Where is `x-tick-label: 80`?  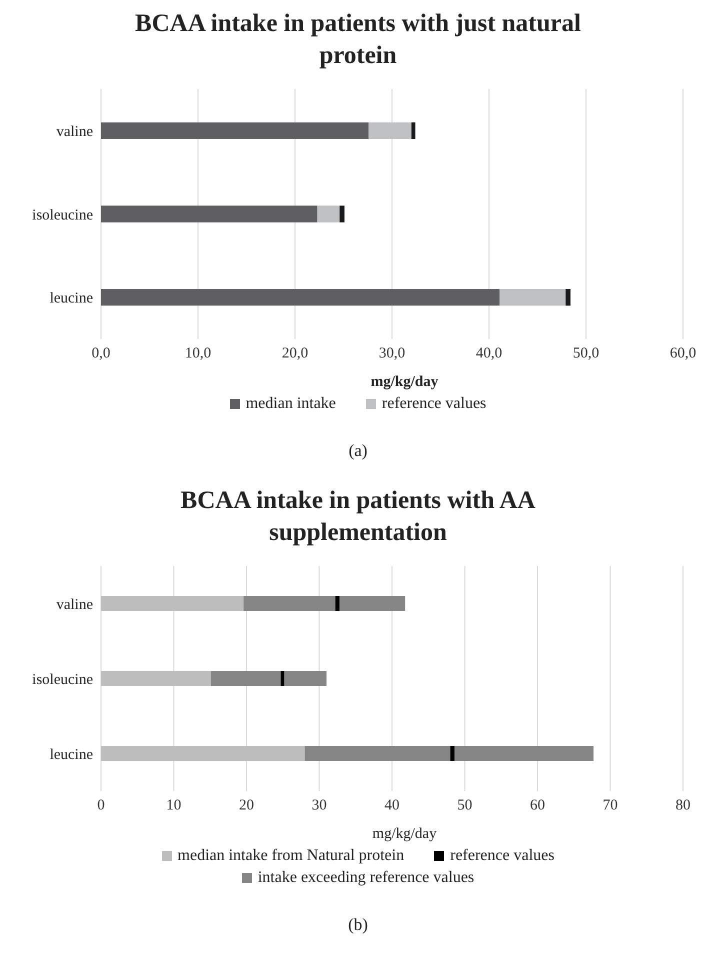
x-tick-label: 80 is located at coordinates (683, 806).